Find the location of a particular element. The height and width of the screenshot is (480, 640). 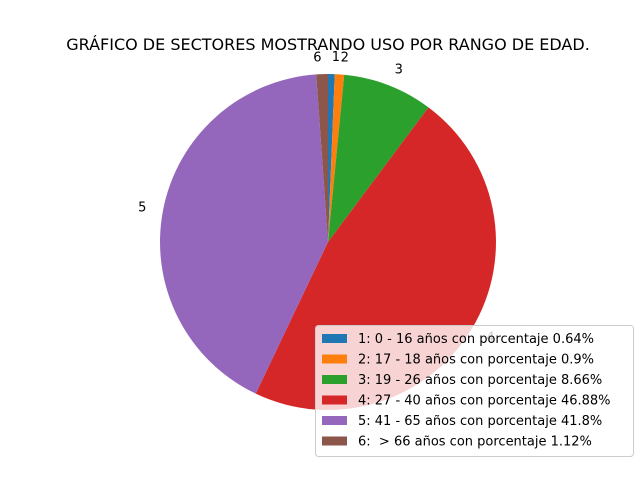

legend-entry-3: 3: 19 - 26 años con porcentaje 8.66% is located at coordinates (480, 380).